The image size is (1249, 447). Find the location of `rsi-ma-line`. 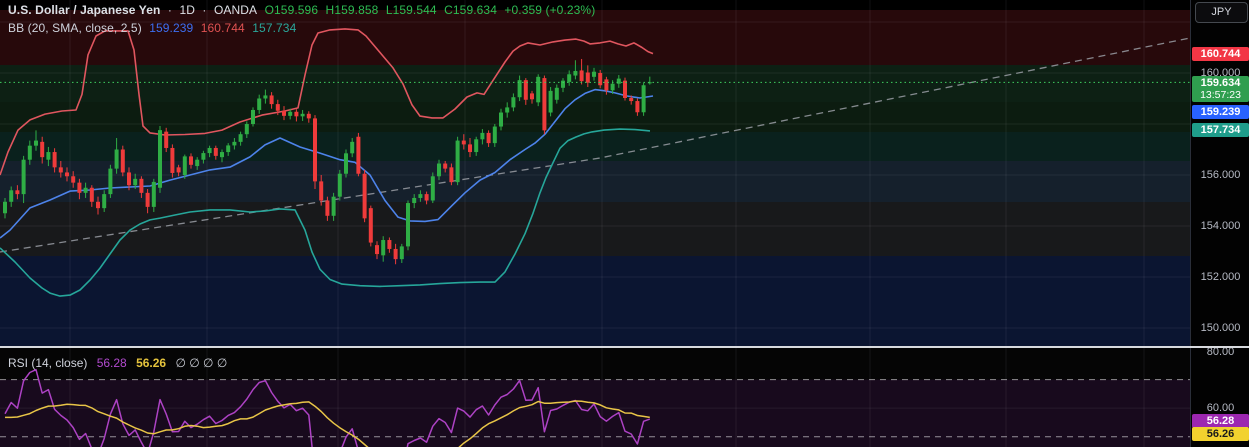

rsi-ma-line is located at coordinates (327, 423).